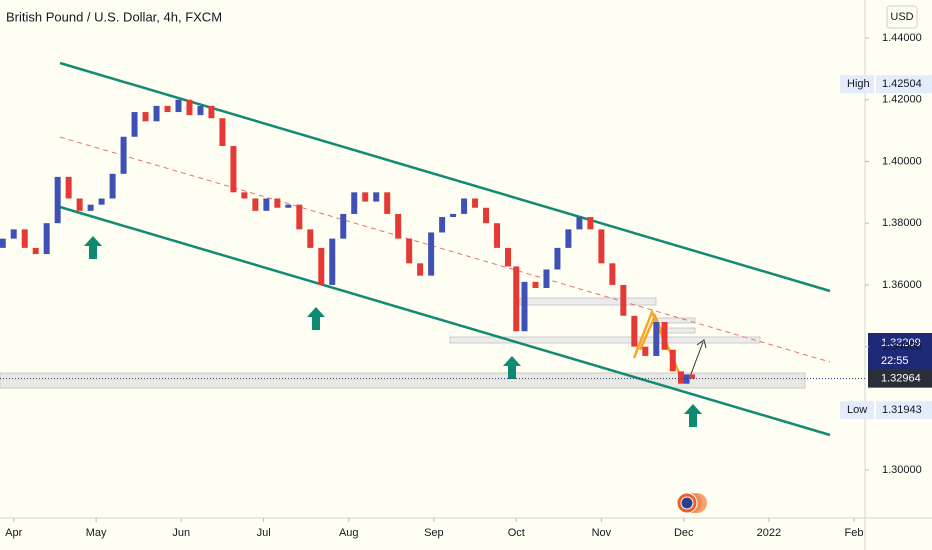  Describe the element at coordinates (902, 285) in the screenshot. I see `y-tick-label: 1.36000` at that location.